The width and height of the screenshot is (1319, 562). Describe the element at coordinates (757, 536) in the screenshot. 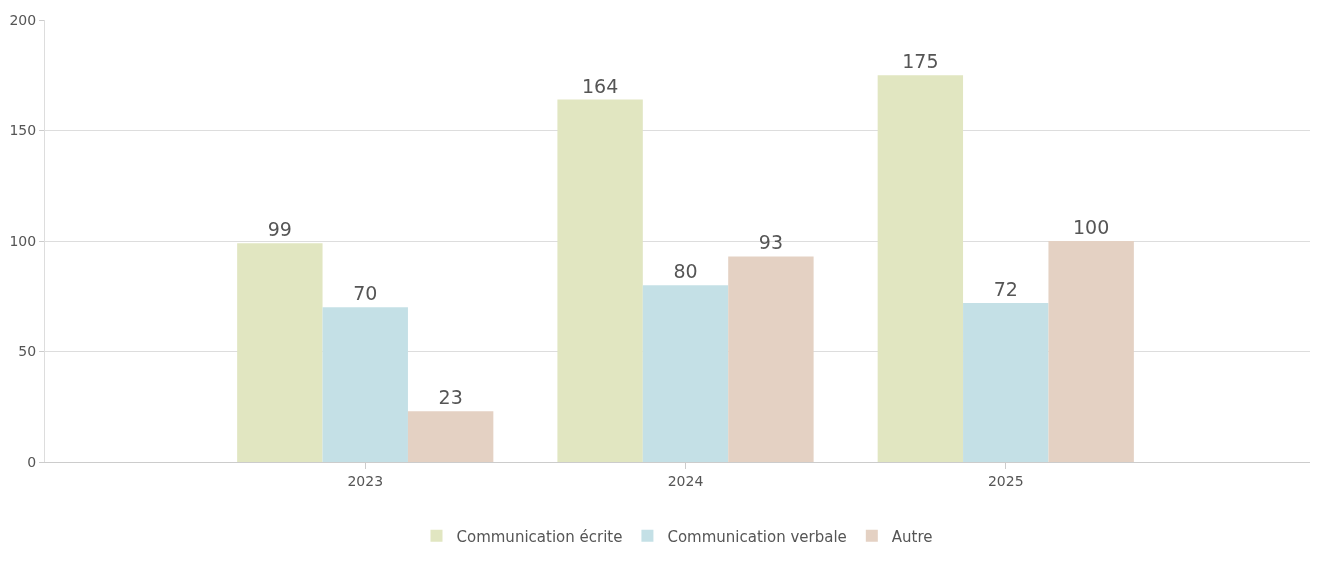

I see `legend-label: Communication verbale` at that location.